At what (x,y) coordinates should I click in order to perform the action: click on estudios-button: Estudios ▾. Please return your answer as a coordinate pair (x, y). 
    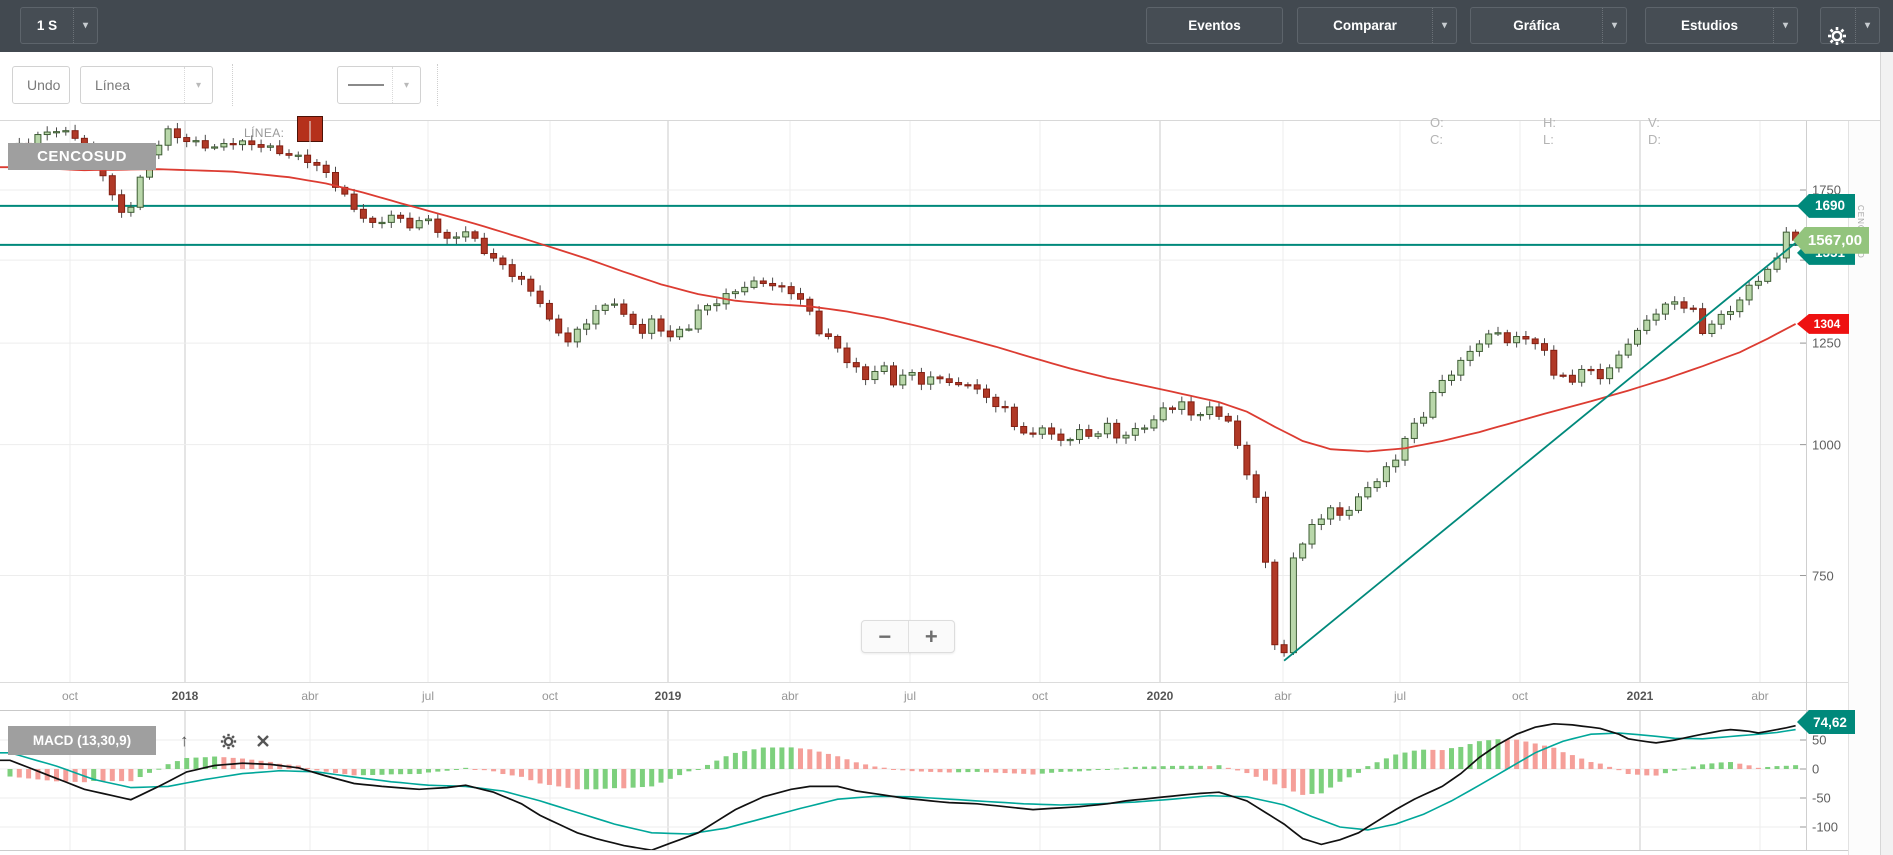
    Looking at the image, I should click on (1721, 25).